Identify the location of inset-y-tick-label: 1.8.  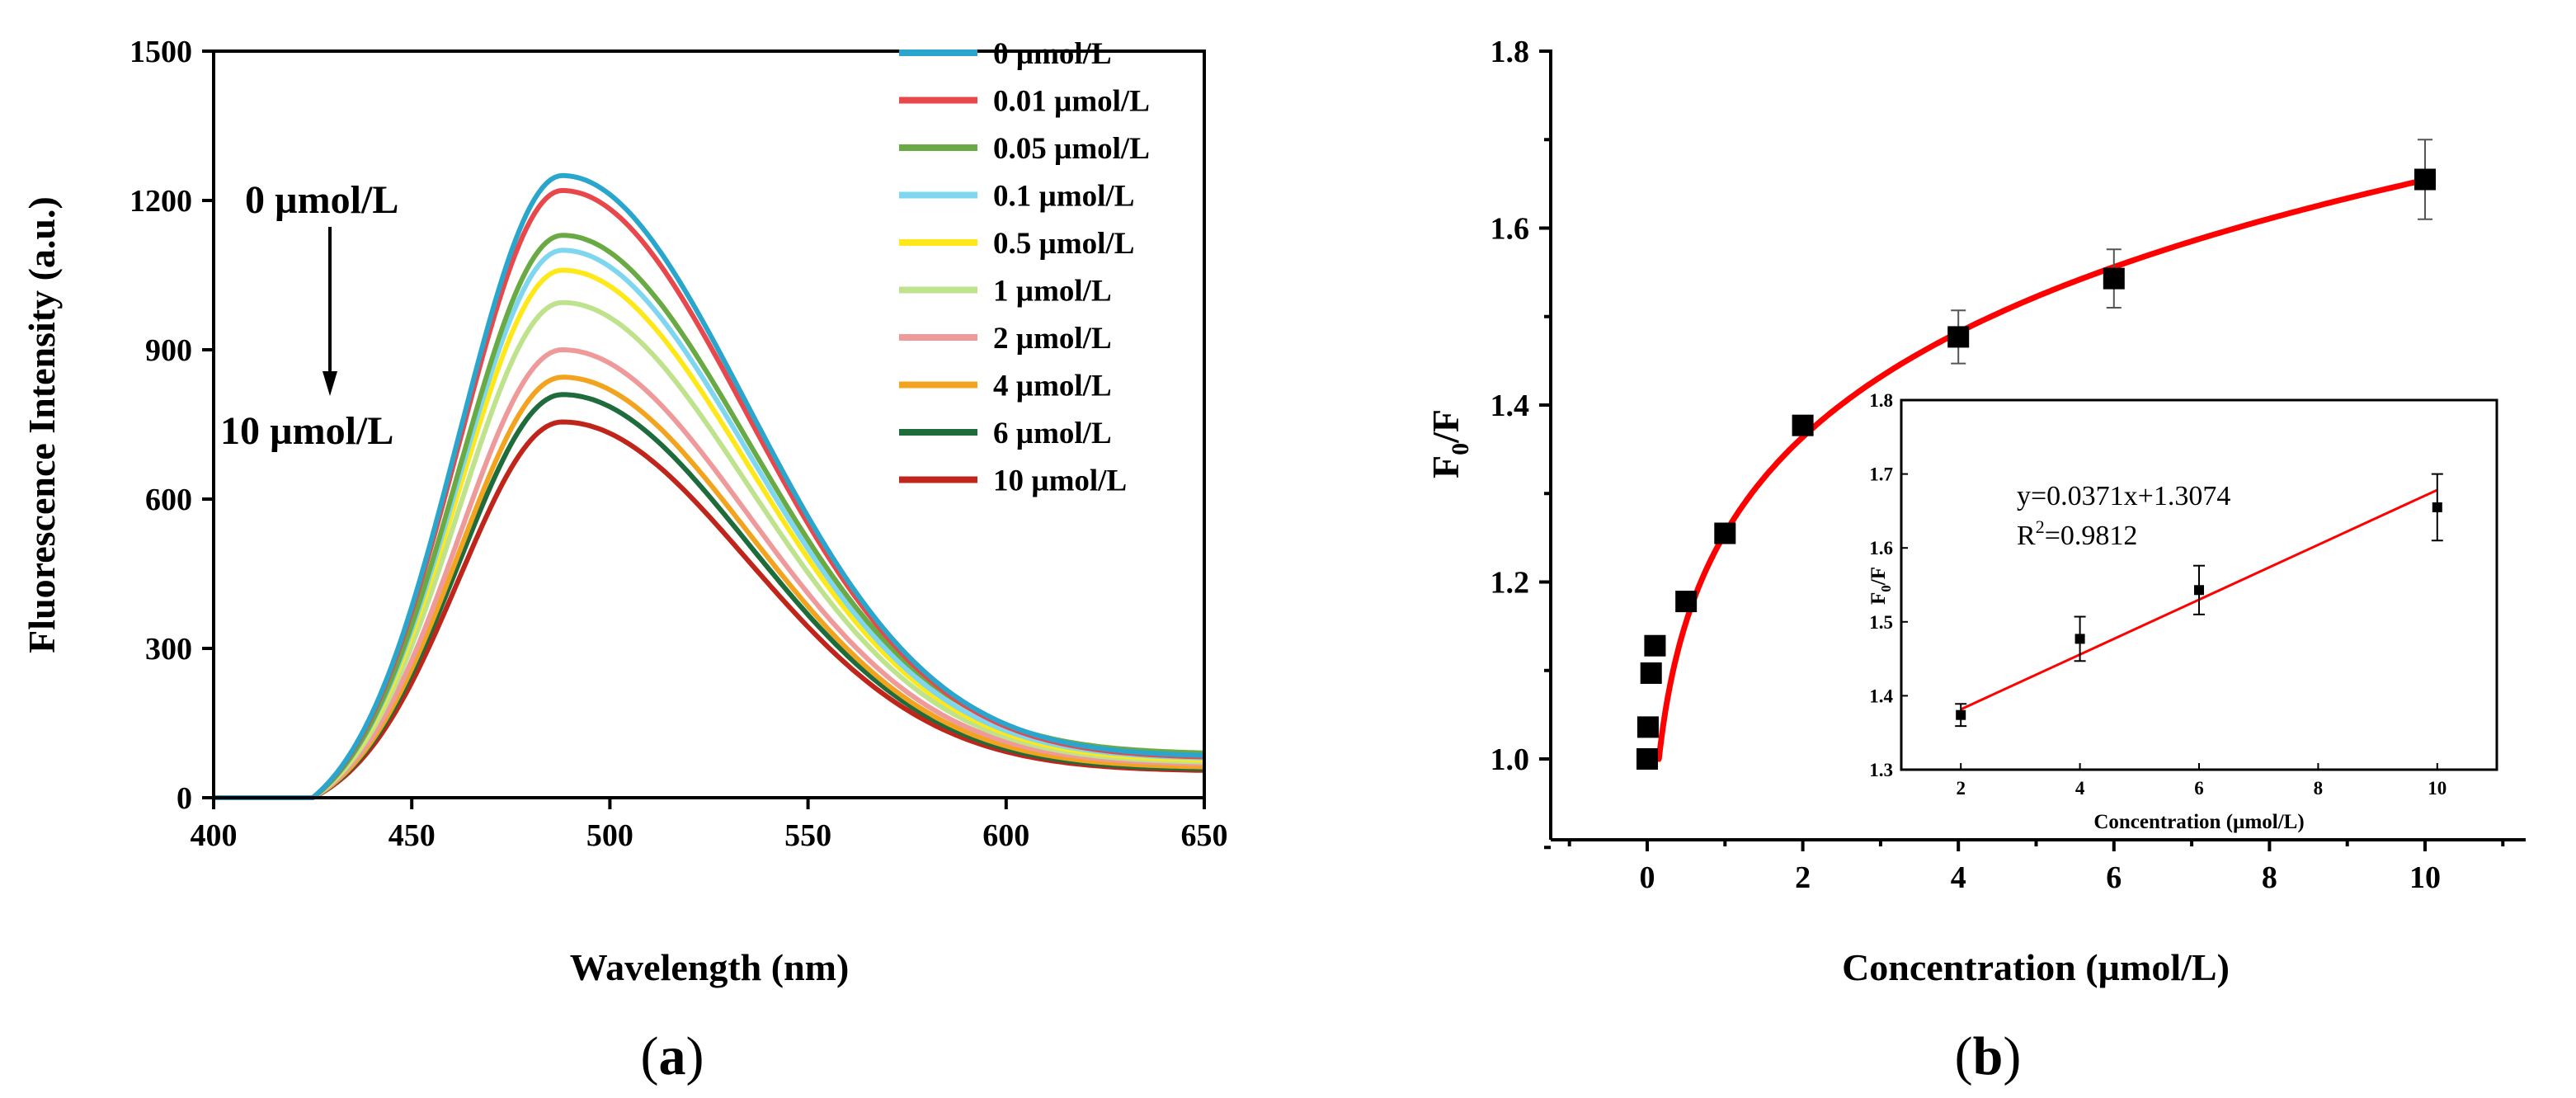
(1881, 401).